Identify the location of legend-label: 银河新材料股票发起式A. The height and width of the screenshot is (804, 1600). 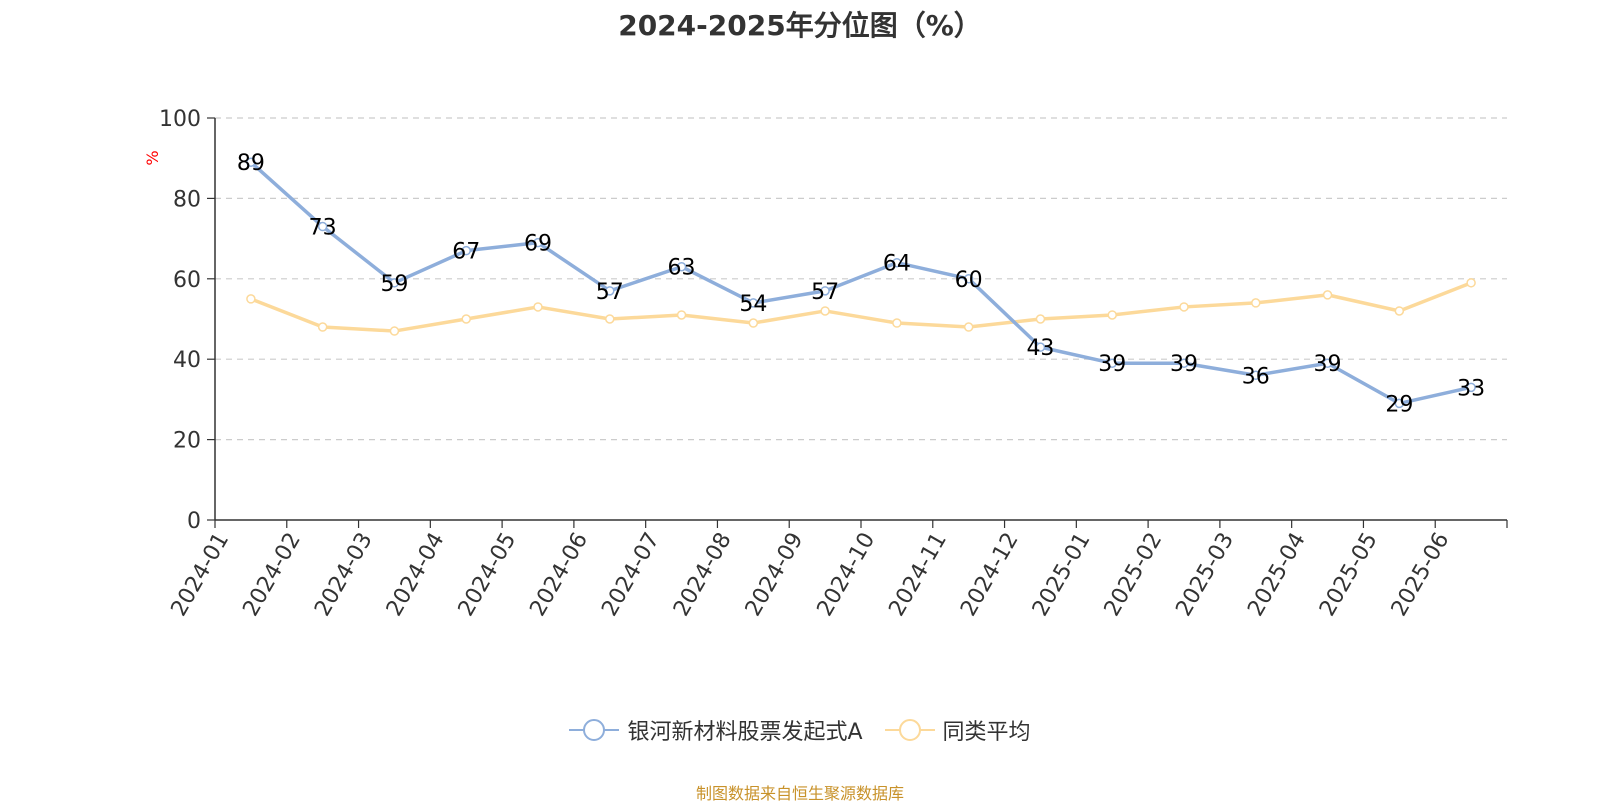
(745, 732).